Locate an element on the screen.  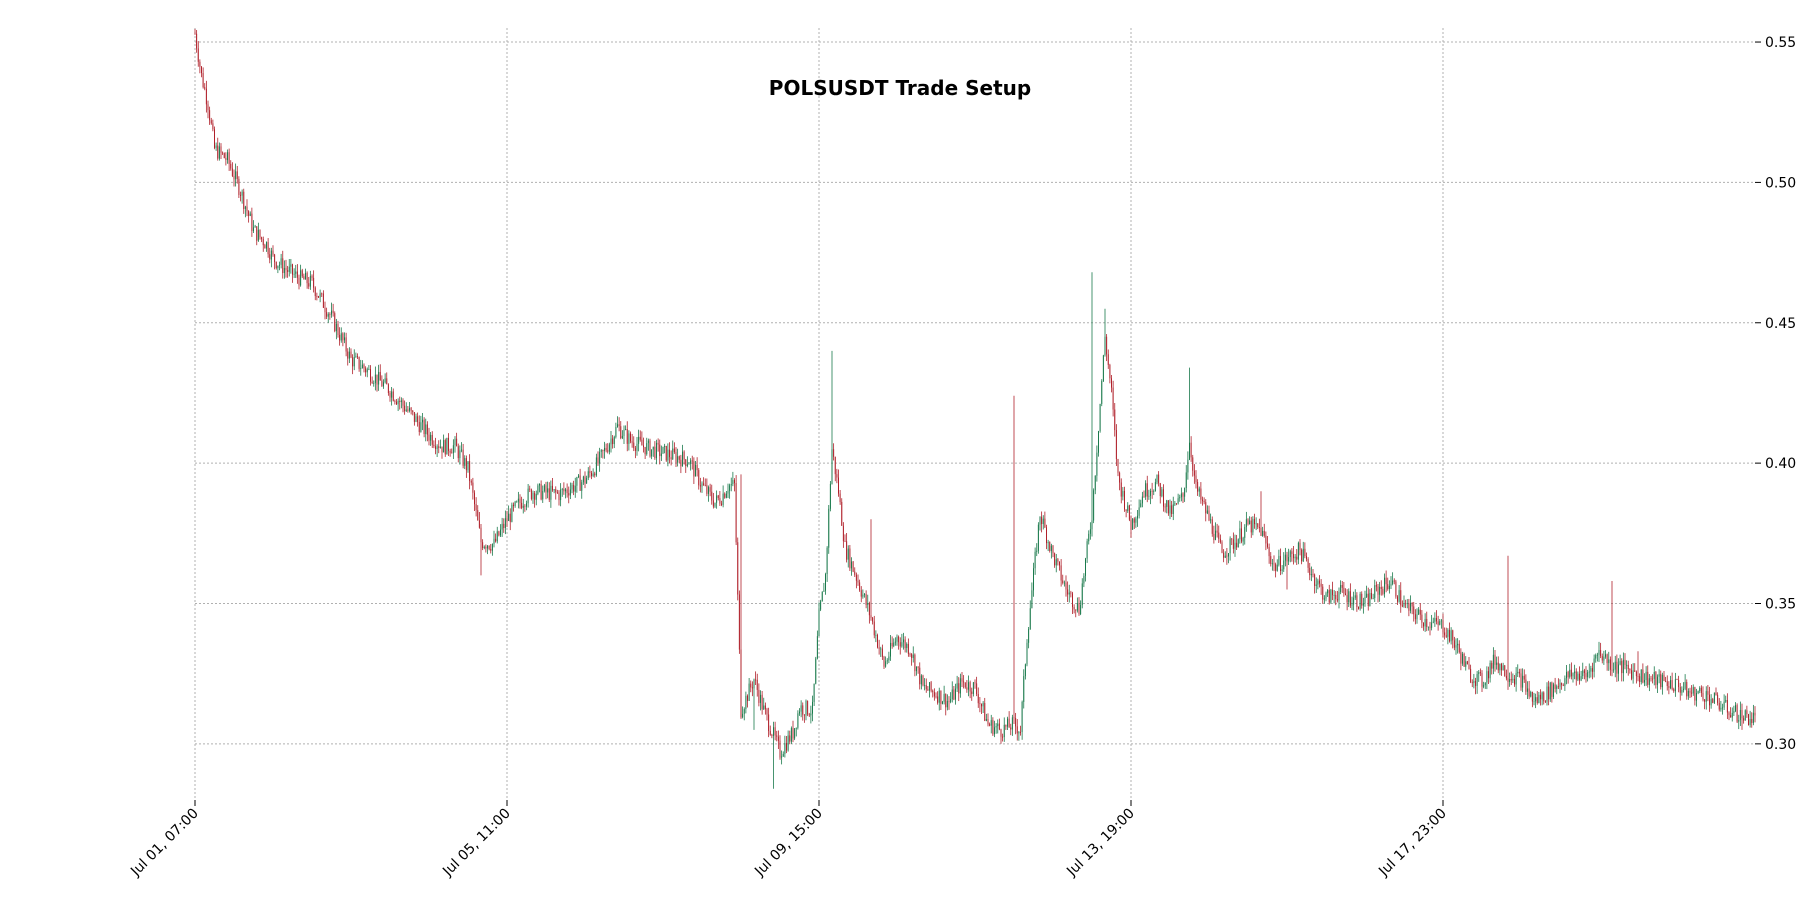
y-tick-label: 0.55 is located at coordinates (1780, 43).